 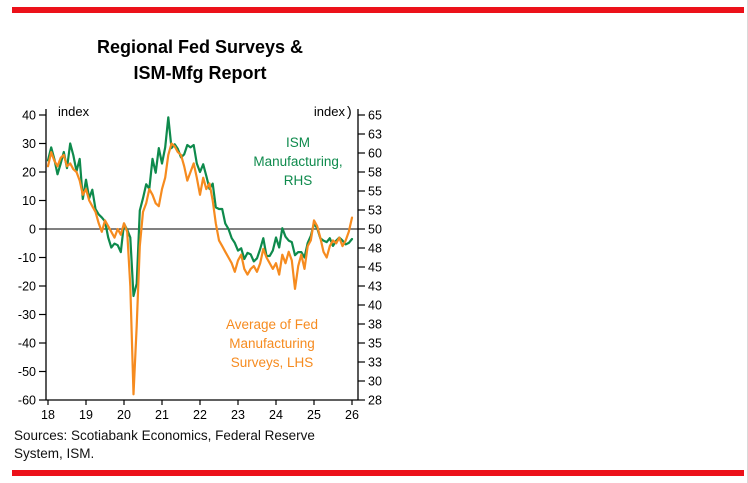 I want to click on left-axis-tick-label: 20, so click(x=29, y=173).